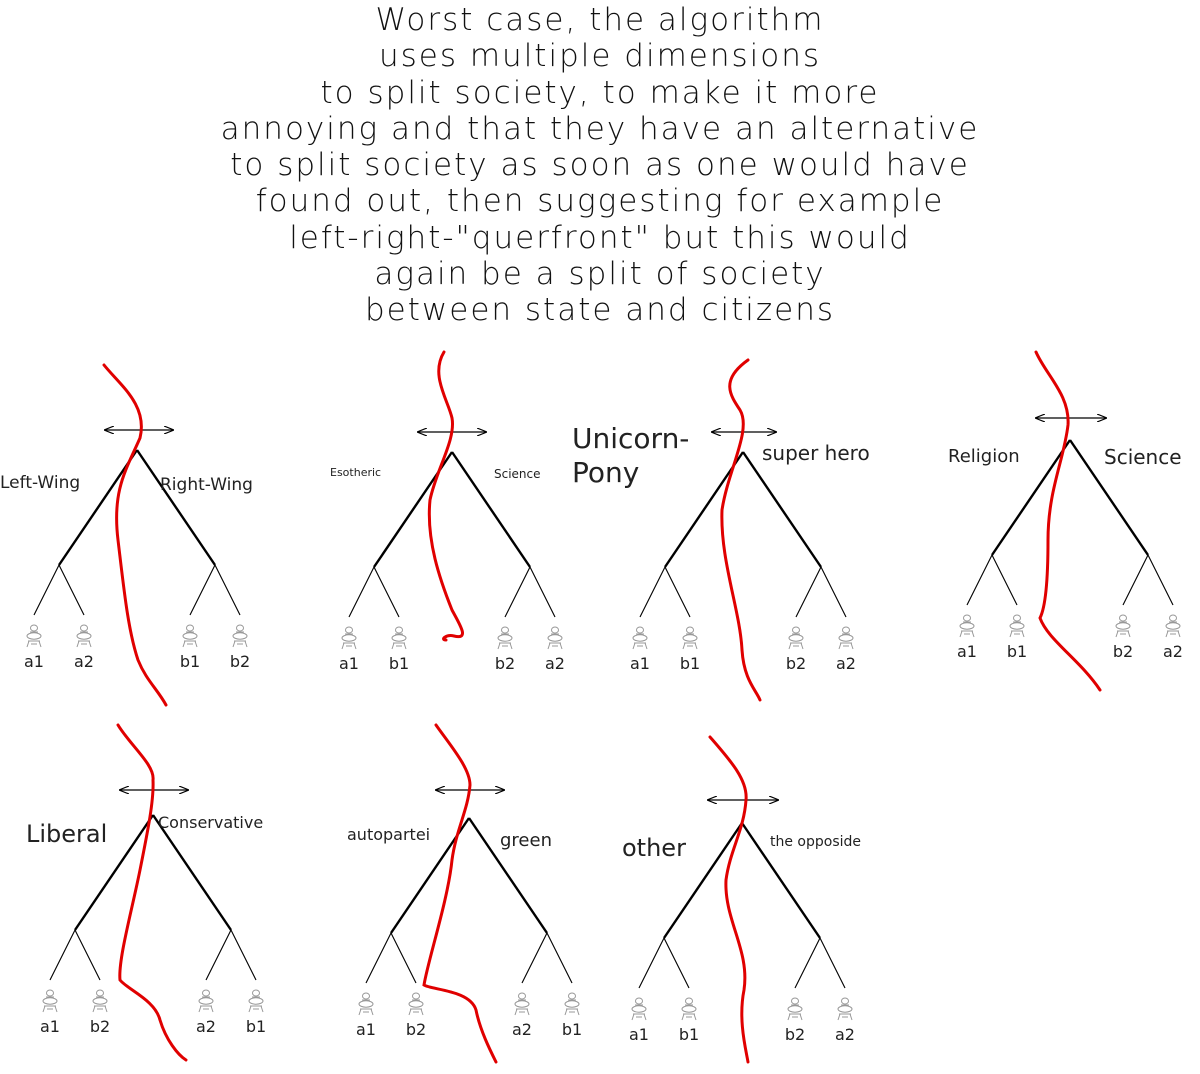 This screenshot has height=1074, width=1200. I want to click on title-line: Worst case, the algorithm, so click(600, 20).